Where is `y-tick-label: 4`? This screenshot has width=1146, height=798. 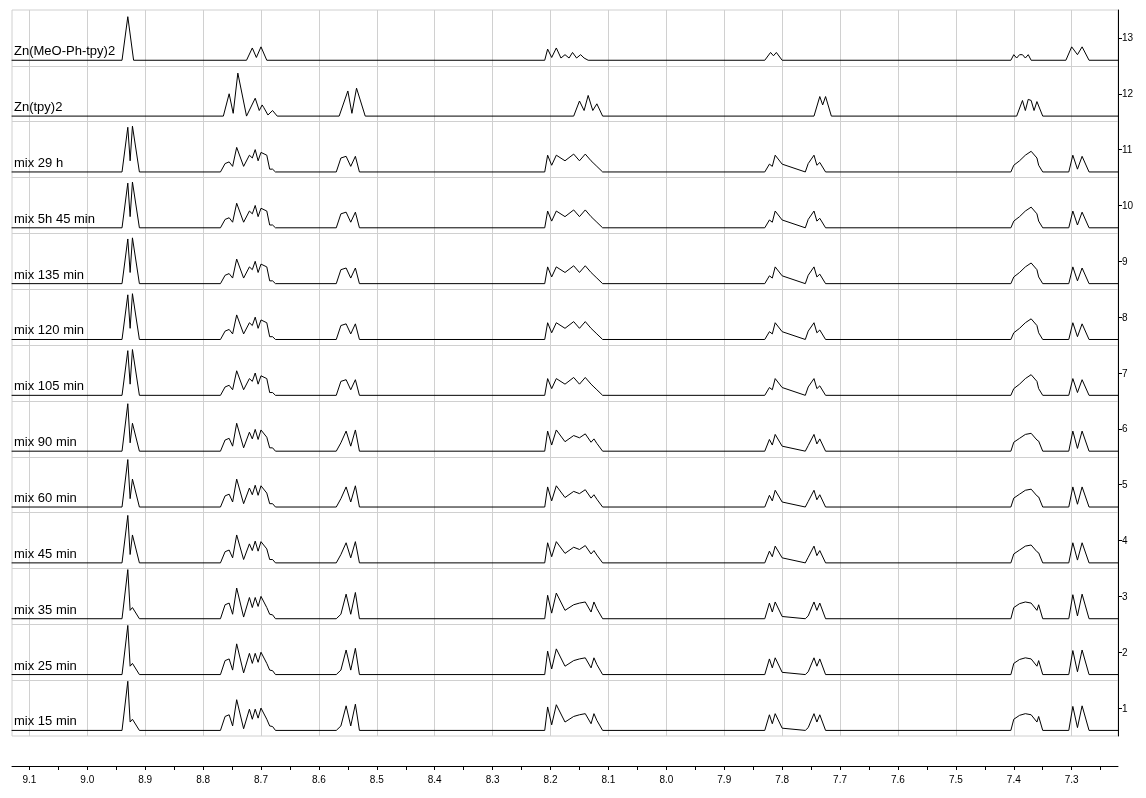 y-tick-label: 4 is located at coordinates (1125, 541).